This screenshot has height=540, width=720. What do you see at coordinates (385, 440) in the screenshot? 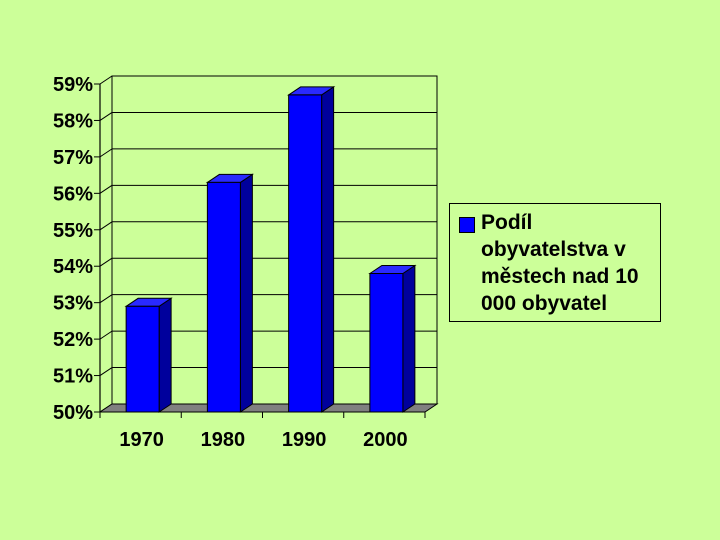
I see `x-tick-label: 2000` at bounding box center [385, 440].